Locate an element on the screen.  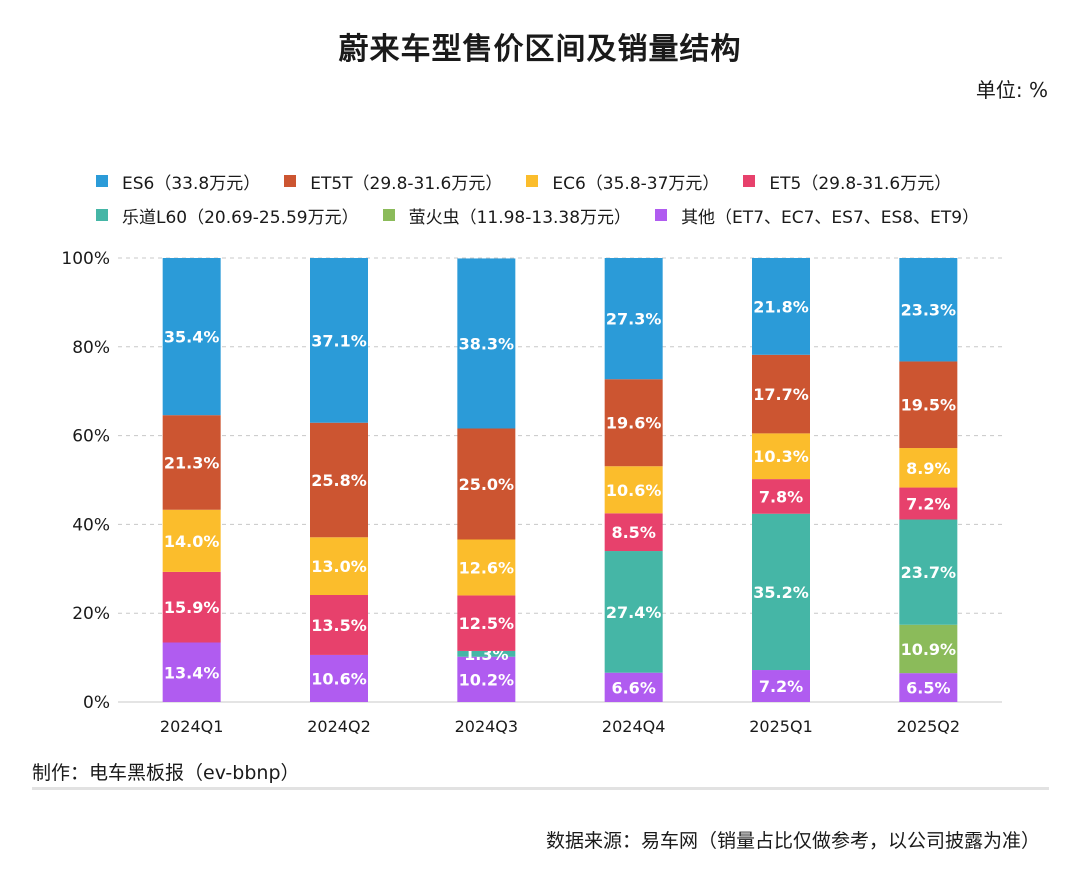
data-label: 10.2% is located at coordinates (487, 679).